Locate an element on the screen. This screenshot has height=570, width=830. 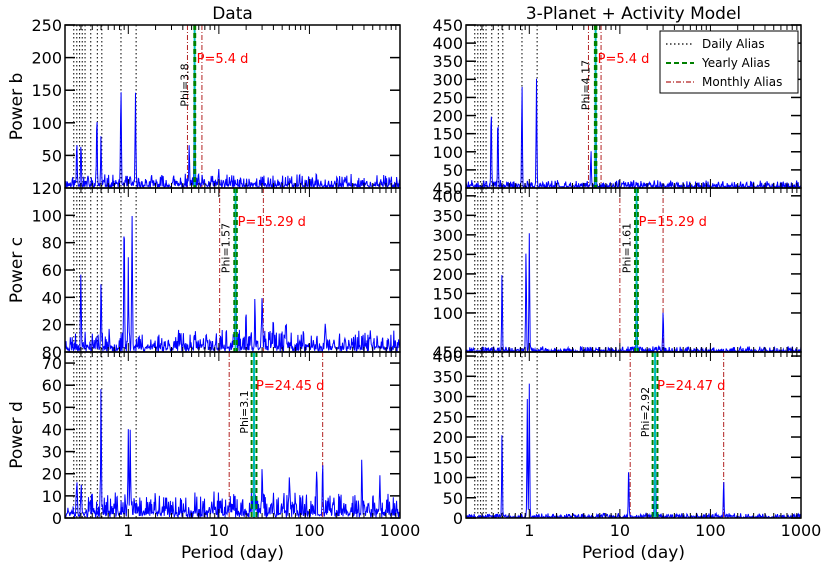
y-tick-label: 30 is located at coordinates (52, 452).